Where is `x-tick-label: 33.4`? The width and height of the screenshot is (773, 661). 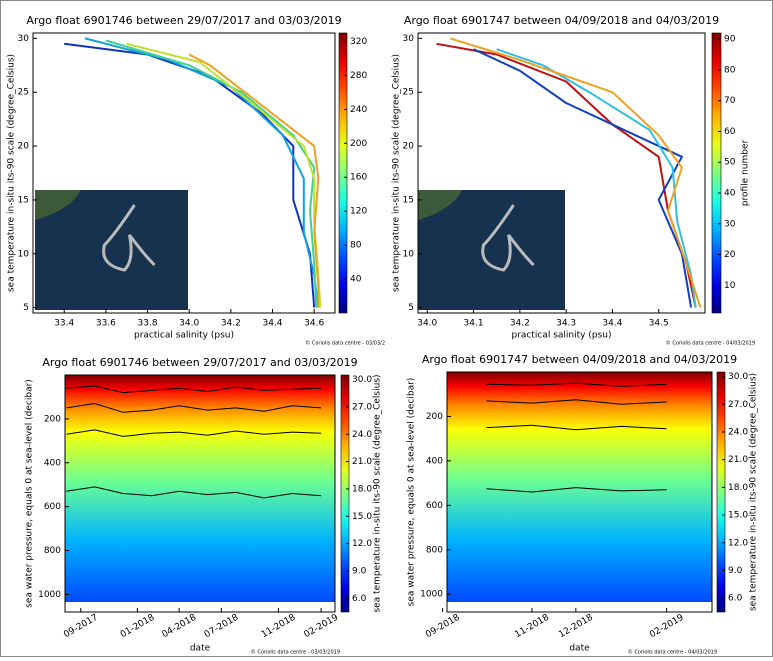
x-tick-label: 33.4 is located at coordinates (64, 324).